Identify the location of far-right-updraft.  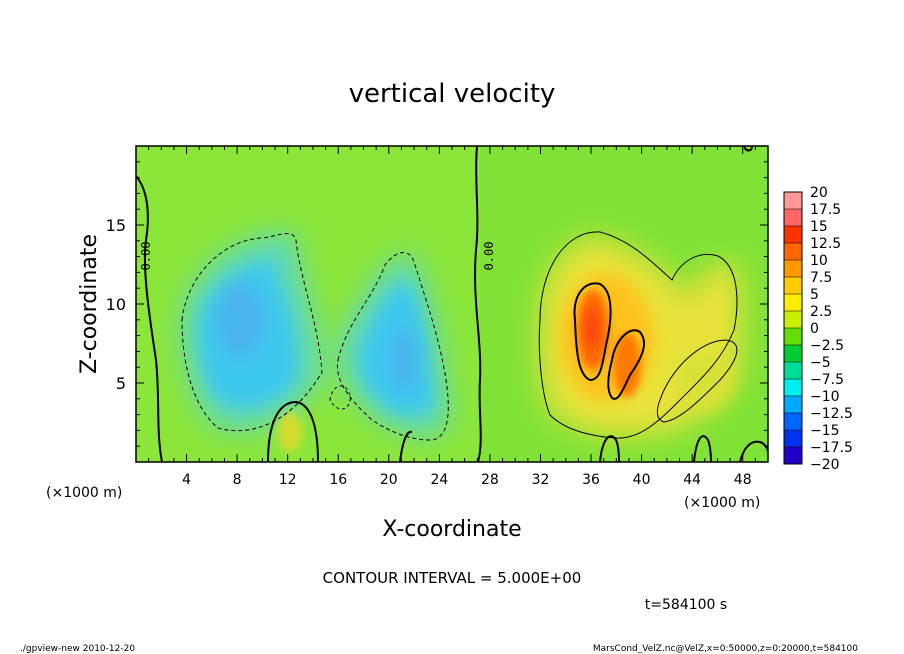
(705, 380).